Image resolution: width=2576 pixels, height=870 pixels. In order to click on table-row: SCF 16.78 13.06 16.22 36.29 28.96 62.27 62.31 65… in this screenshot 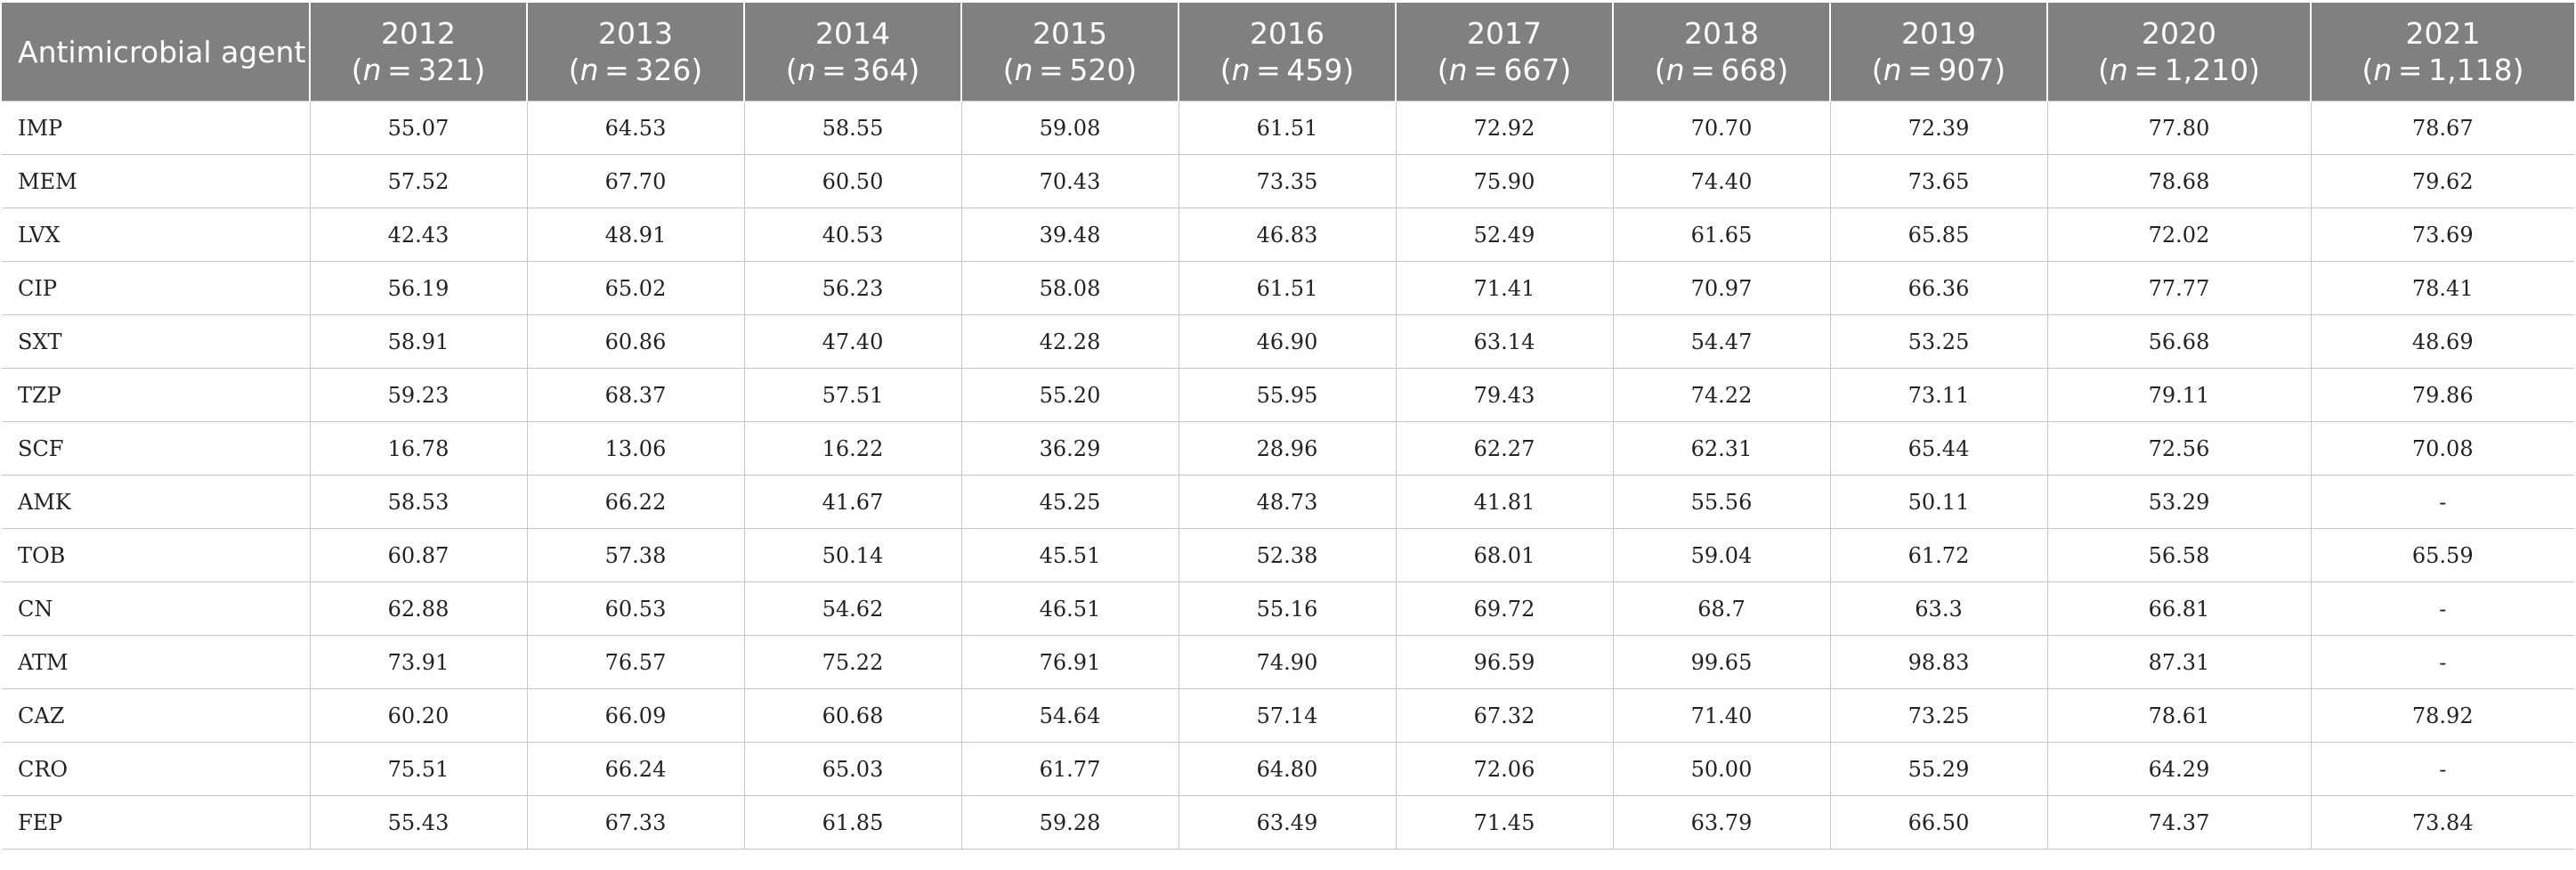, I will do `click(1288, 449)`.